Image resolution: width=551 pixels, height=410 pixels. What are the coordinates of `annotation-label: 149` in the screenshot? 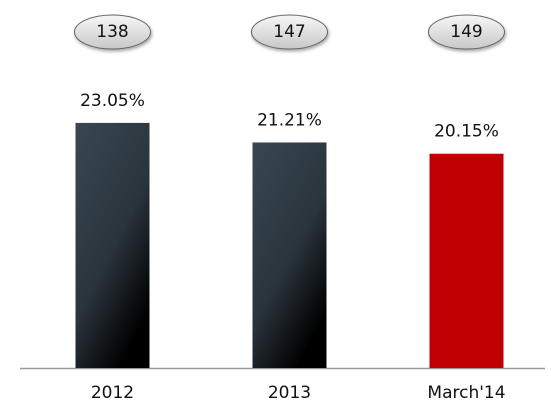 It's located at (466, 32).